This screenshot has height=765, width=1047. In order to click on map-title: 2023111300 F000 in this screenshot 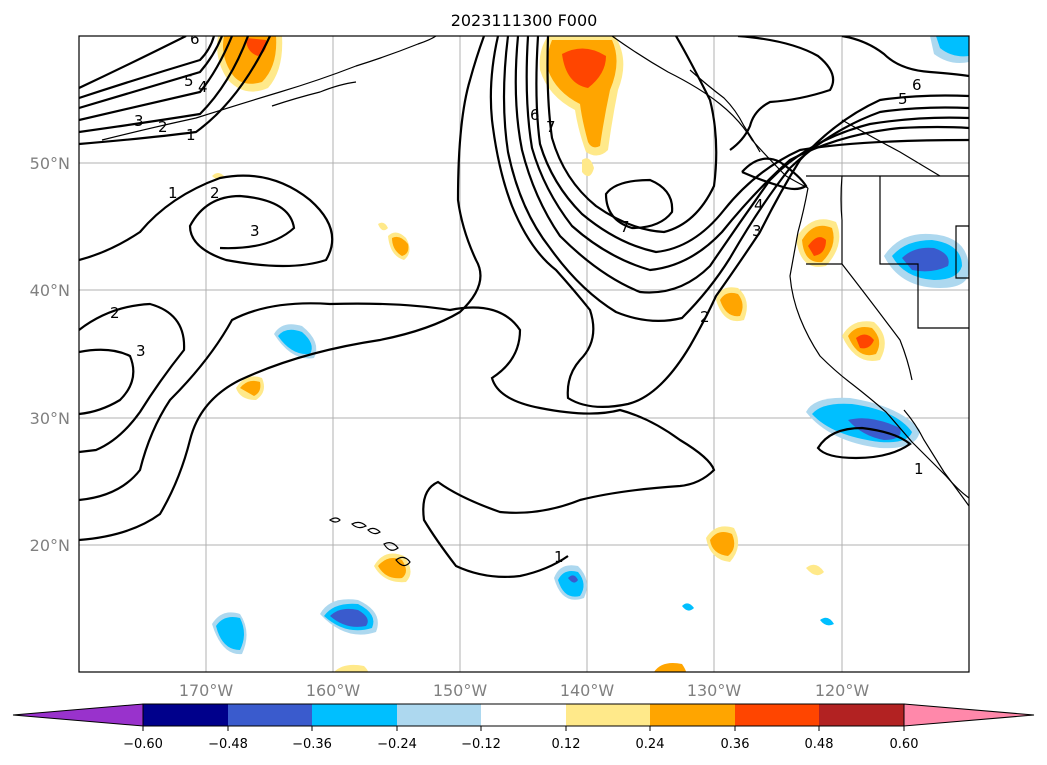, I will do `click(524, 20)`.